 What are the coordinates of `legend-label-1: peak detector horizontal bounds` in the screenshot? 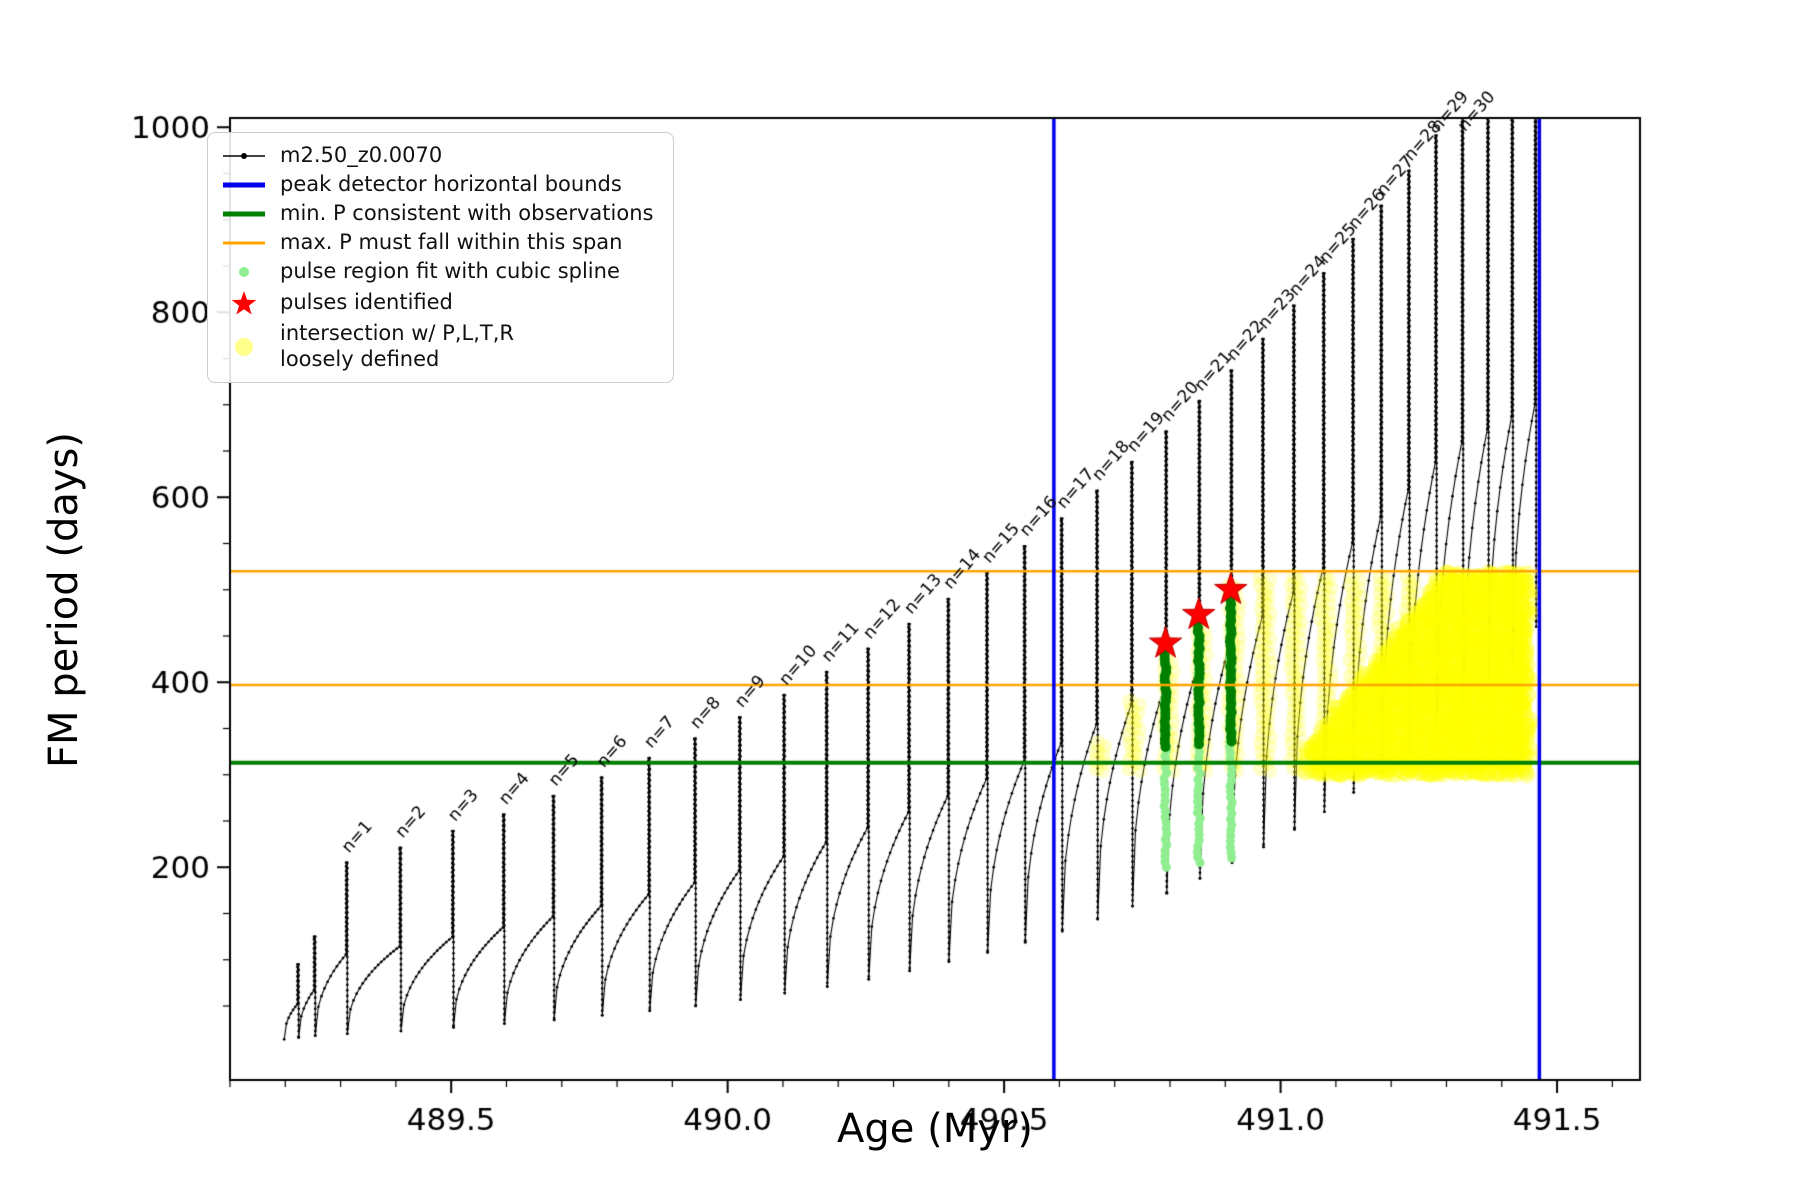 It's located at (451, 184).